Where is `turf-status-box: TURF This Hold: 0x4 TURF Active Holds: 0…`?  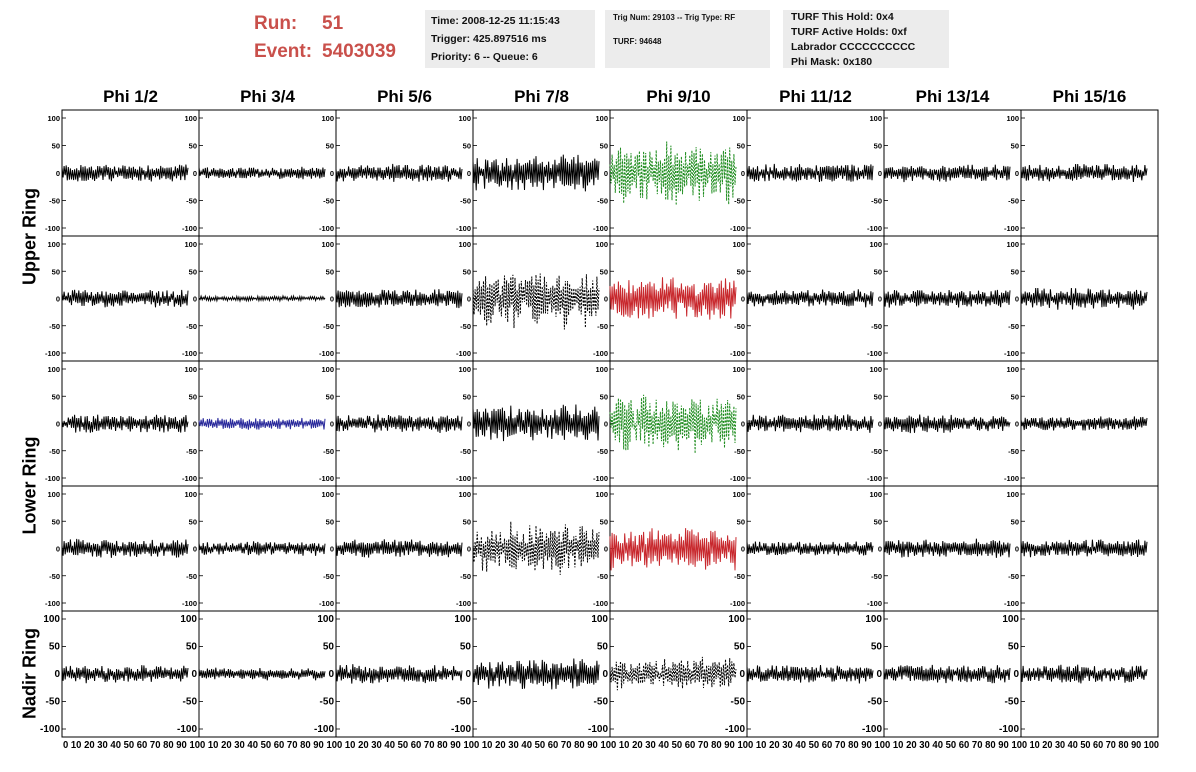
turf-status-box: TURF This Hold: 0x4 TURF Active Holds: 0… is located at coordinates (866, 39).